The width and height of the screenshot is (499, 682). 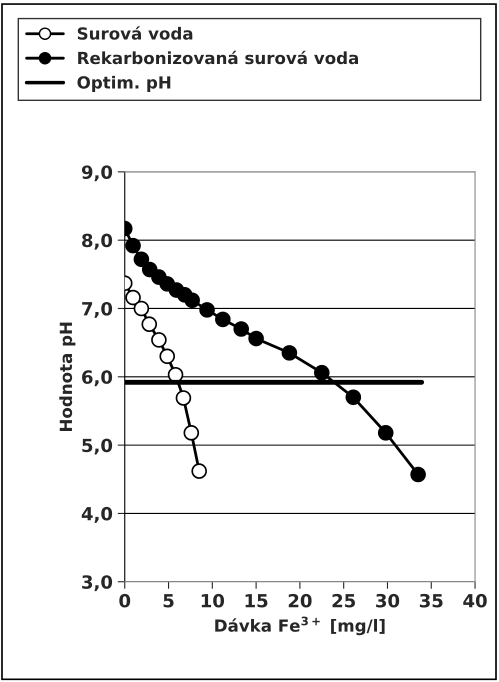 What do you see at coordinates (388, 601) in the screenshot?
I see `x-tick-label: 30` at bounding box center [388, 601].